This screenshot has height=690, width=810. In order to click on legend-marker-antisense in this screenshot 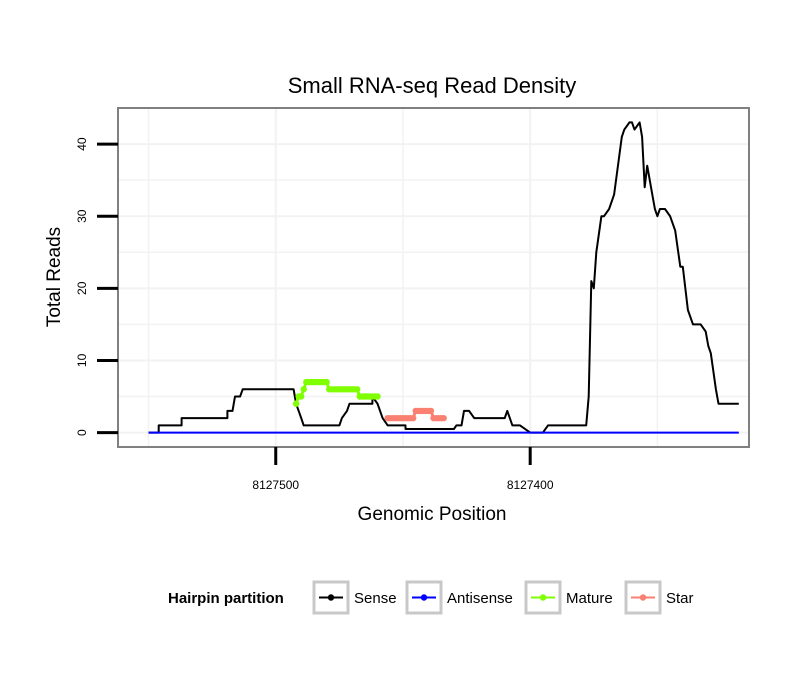, I will do `click(424, 597)`.